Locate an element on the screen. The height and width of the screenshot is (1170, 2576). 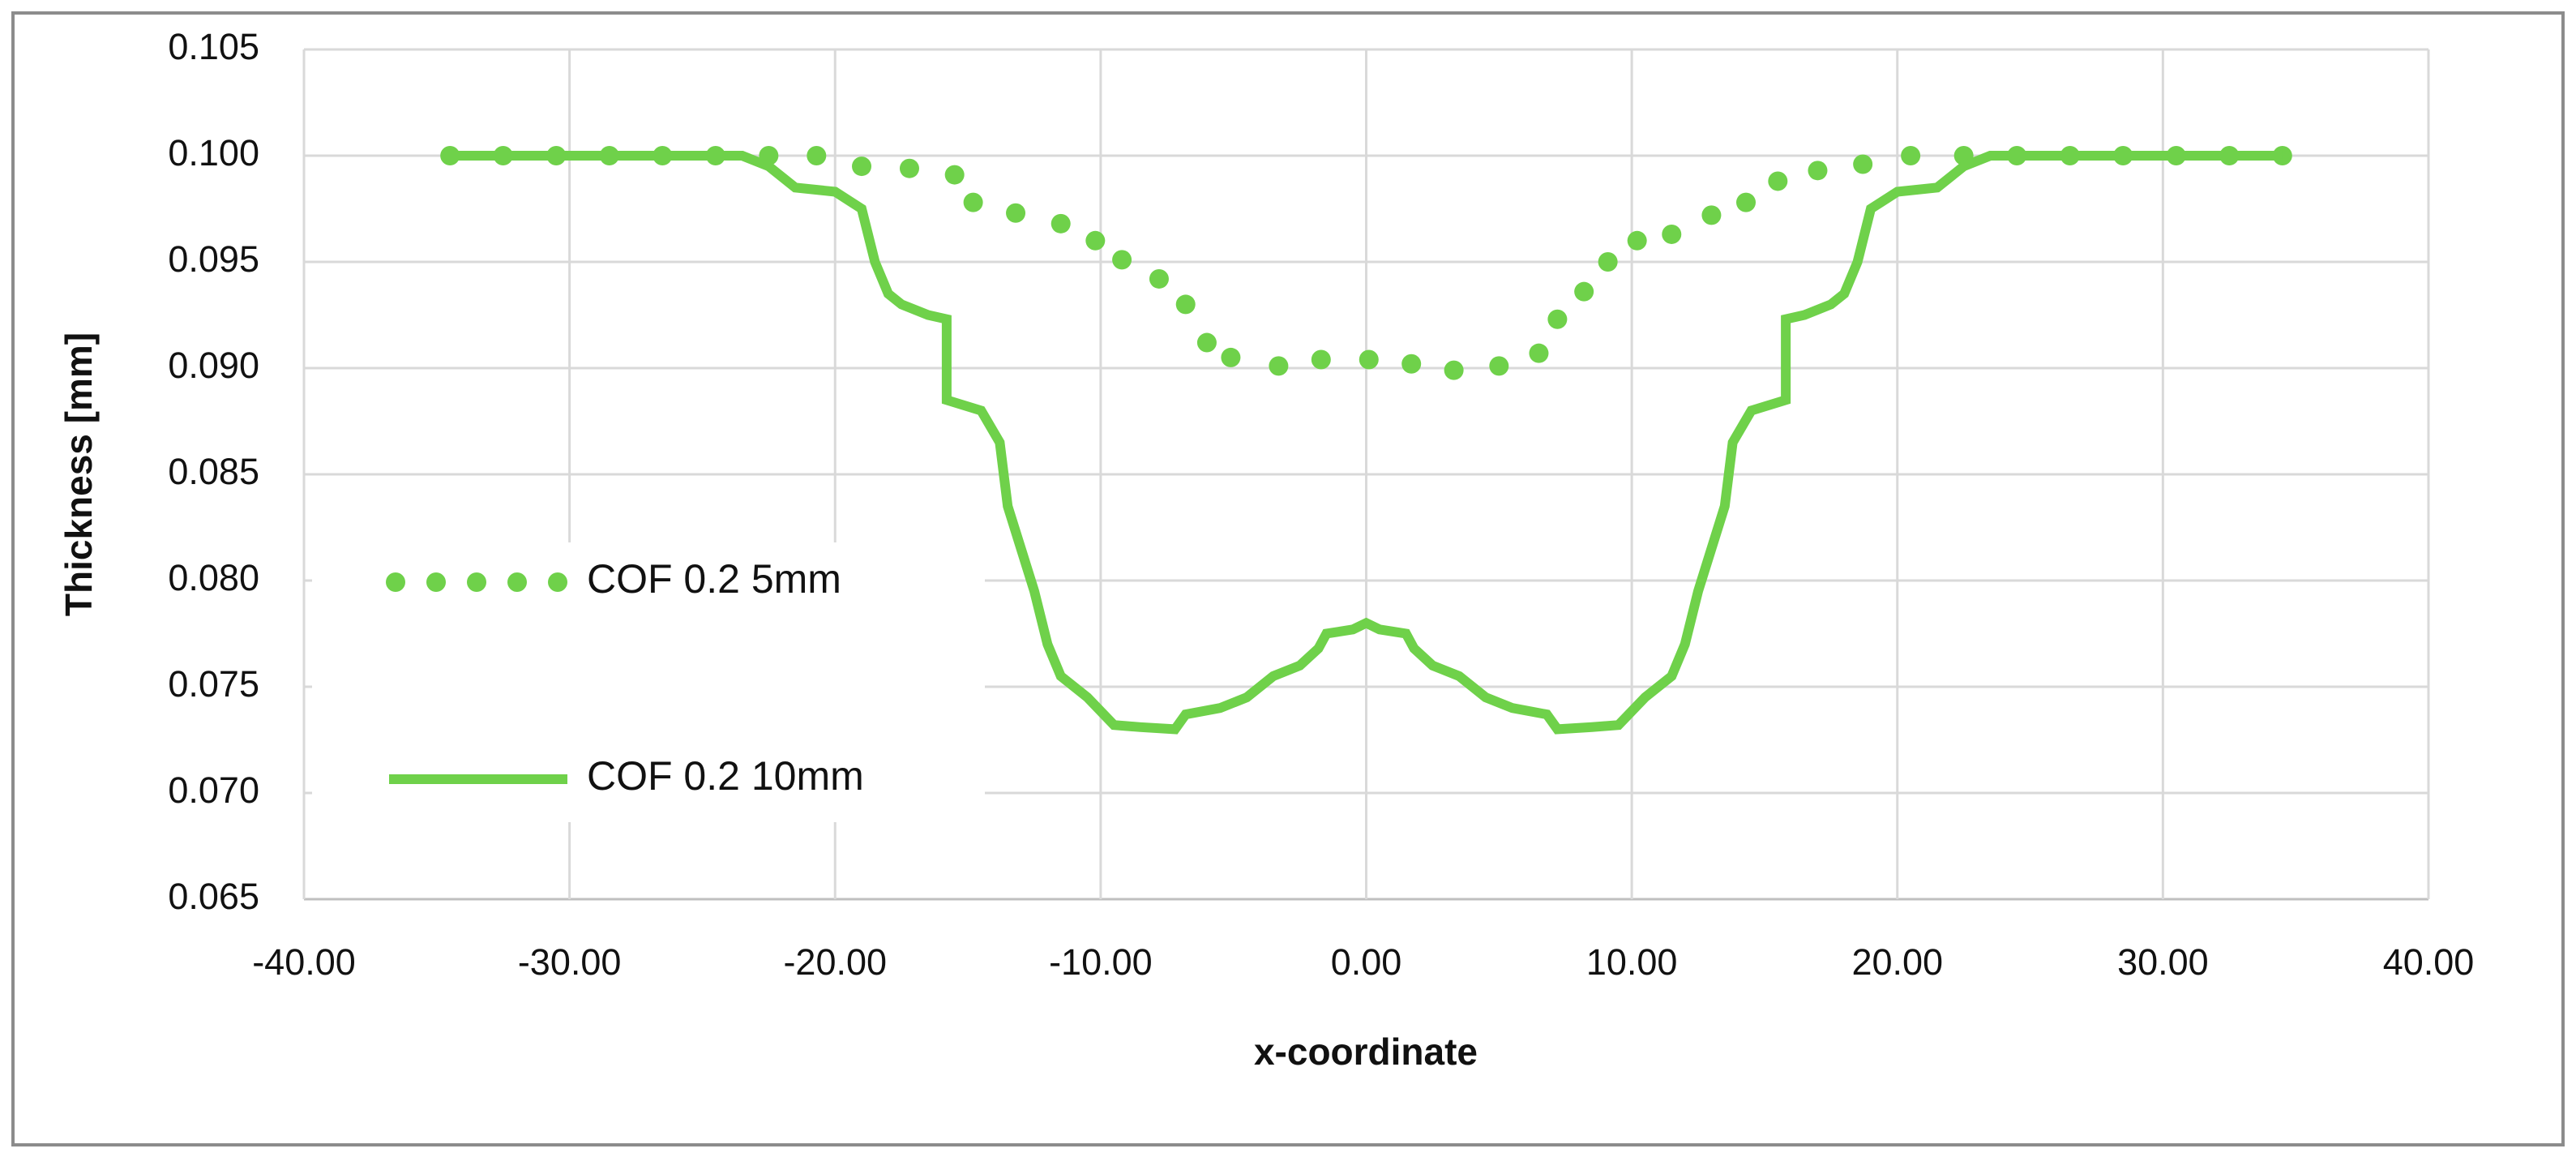
y-tick-label: 0.095 is located at coordinates (213, 259).